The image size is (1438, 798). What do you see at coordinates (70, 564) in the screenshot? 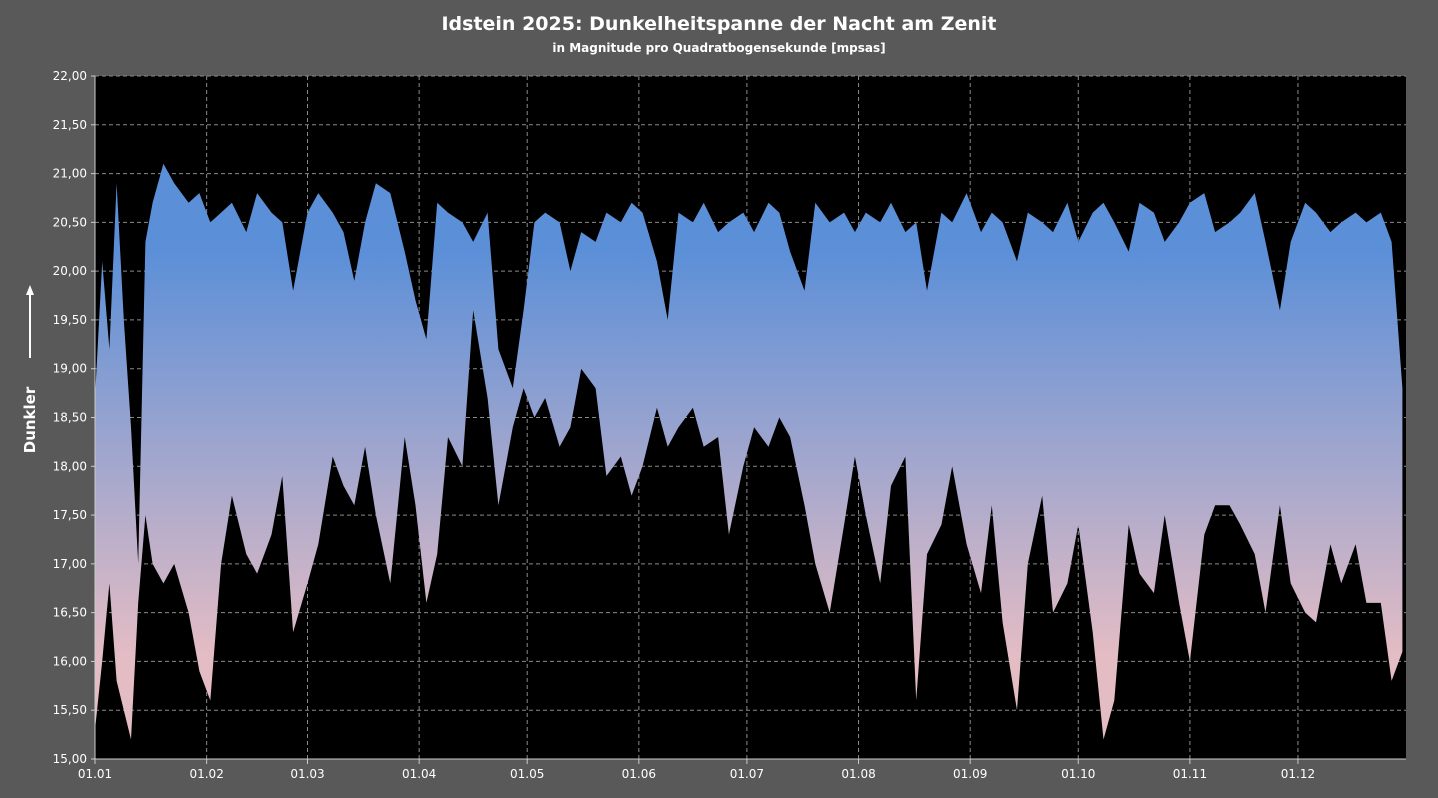
I see `y-tick-label: 17,00` at bounding box center [70, 564].